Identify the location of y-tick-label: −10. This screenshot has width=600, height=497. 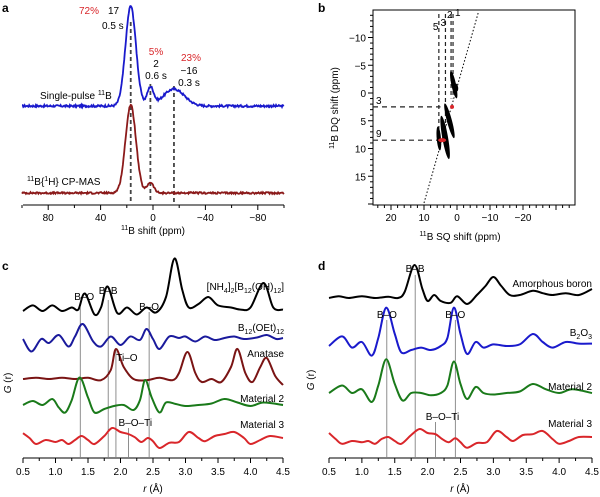
(357, 39).